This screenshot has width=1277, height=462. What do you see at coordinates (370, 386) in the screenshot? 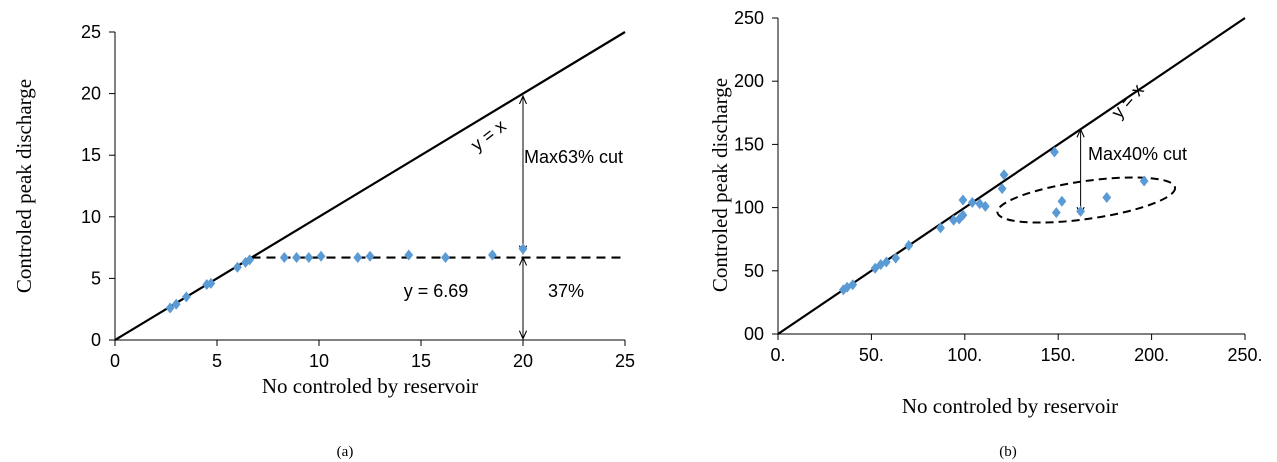
I see `panel-a-x-axis-title: No controled by reservoir` at bounding box center [370, 386].